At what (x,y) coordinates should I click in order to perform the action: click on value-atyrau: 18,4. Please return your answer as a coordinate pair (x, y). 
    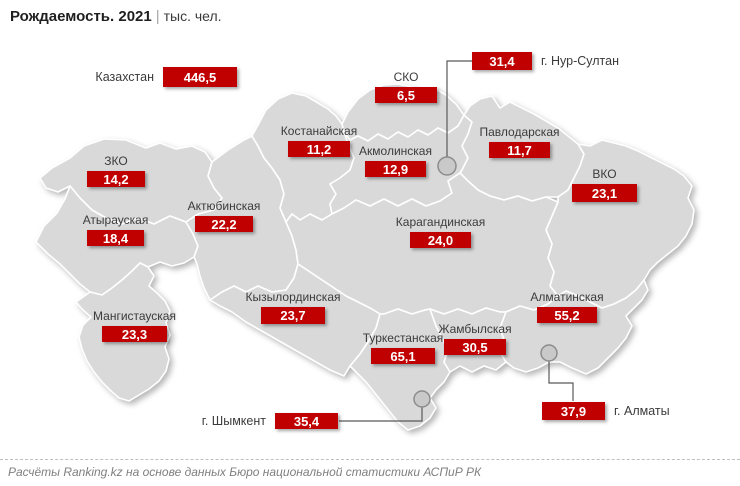
    Looking at the image, I should click on (115, 238).